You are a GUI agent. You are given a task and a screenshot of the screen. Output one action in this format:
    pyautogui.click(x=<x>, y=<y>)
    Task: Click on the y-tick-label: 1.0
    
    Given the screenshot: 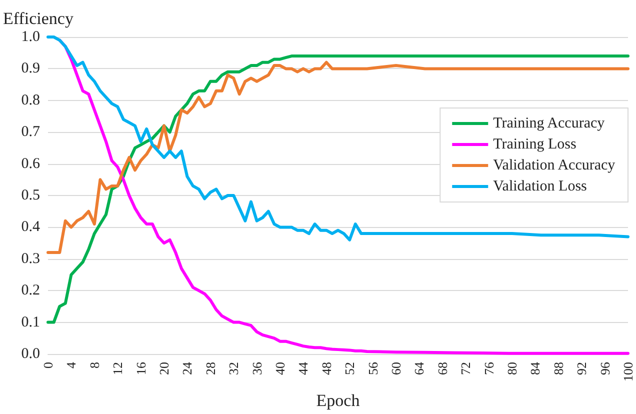 What is the action you would take?
    pyautogui.click(x=30, y=37)
    